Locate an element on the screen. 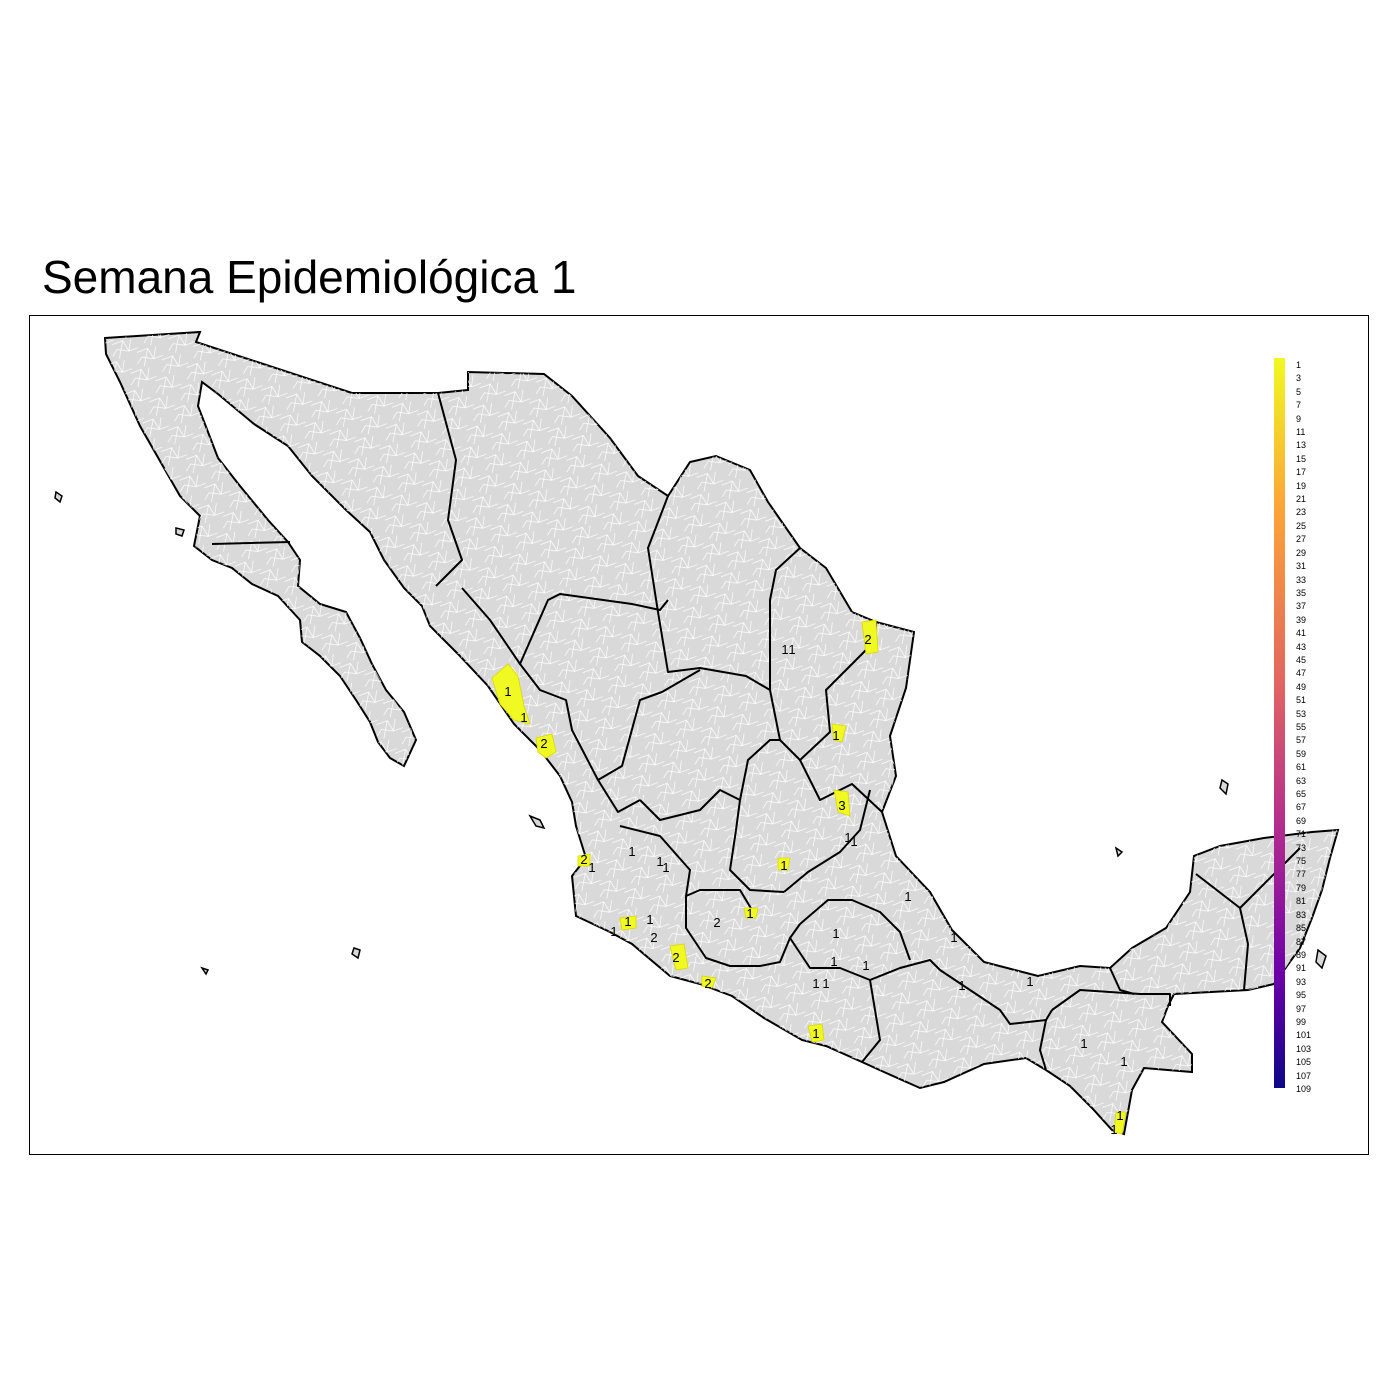 The image size is (1400, 1400). legend-tick-label: 47 is located at coordinates (1301, 673).